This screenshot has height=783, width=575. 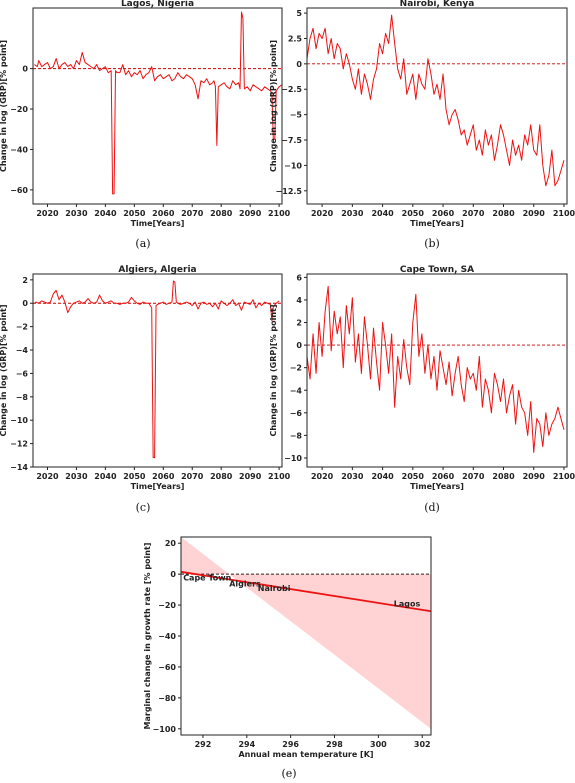 I want to click on chart-title: Lagos, Nigeria, so click(x=157, y=4).